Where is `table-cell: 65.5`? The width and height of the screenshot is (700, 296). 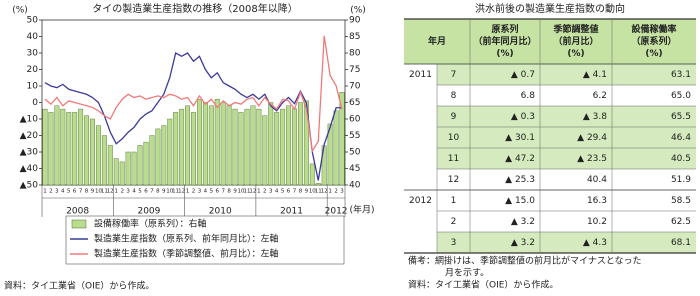
table-cell: 65.5 is located at coordinates (681, 117).